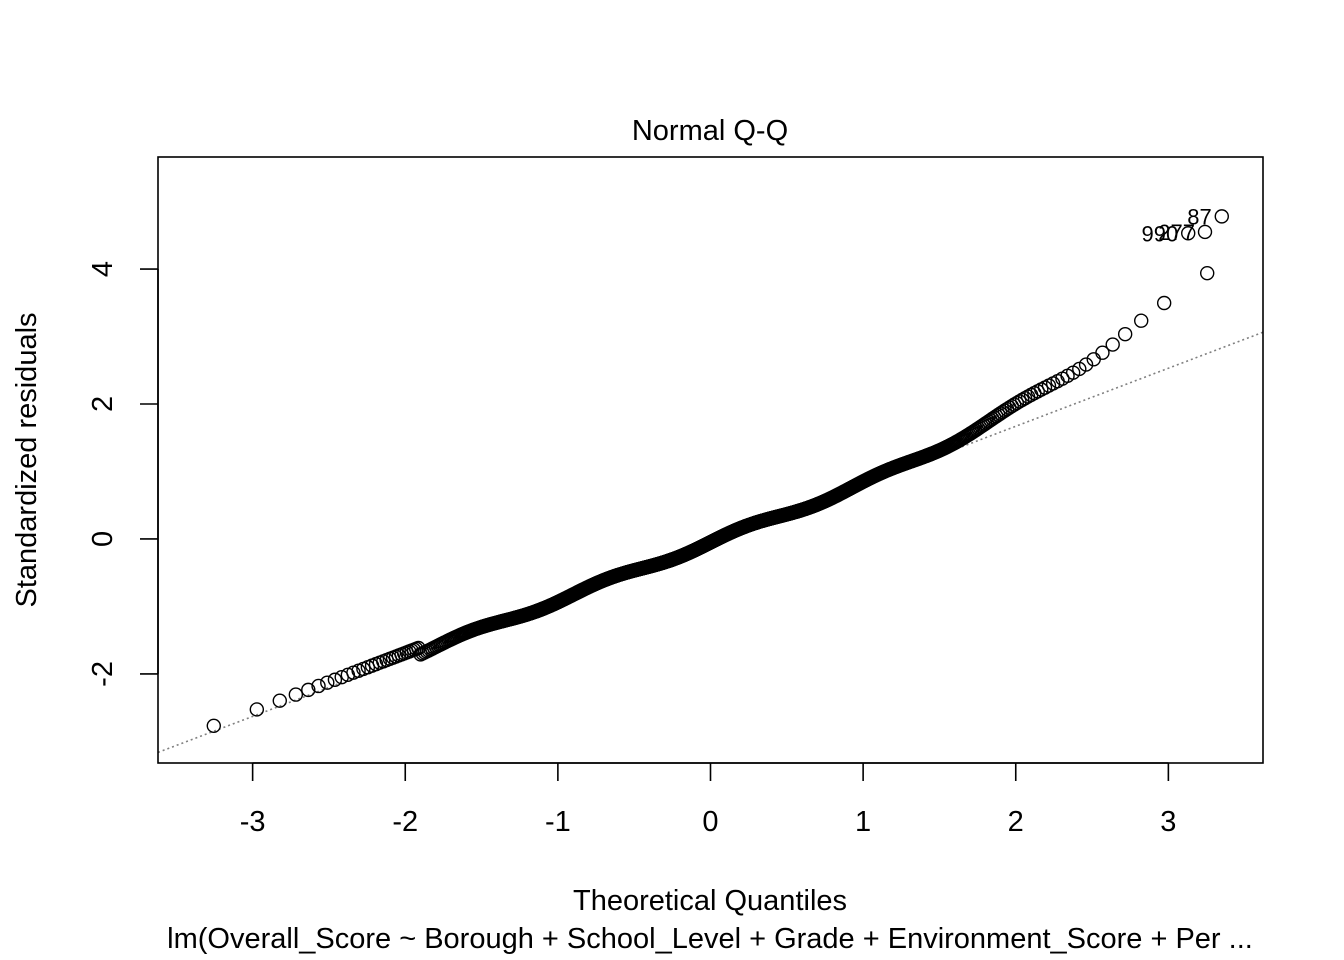 This screenshot has height=960, width=1344. I want to click on x-tick-label: -2, so click(405, 822).